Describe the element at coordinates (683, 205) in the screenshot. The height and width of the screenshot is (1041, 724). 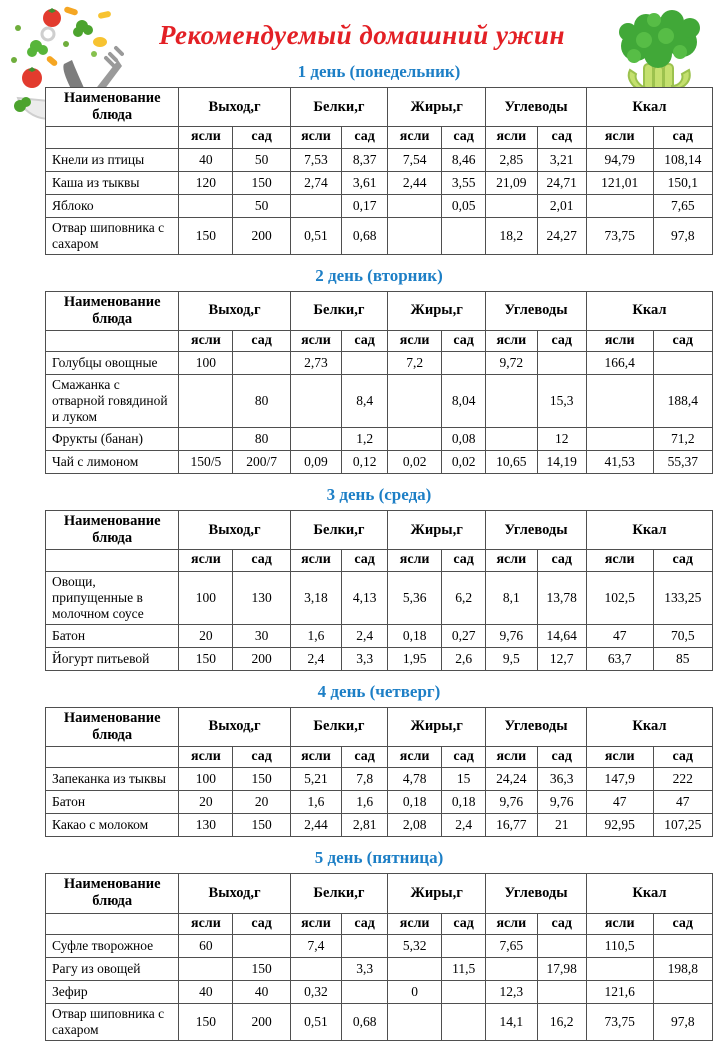
I see `value-cell: 7,65` at that location.